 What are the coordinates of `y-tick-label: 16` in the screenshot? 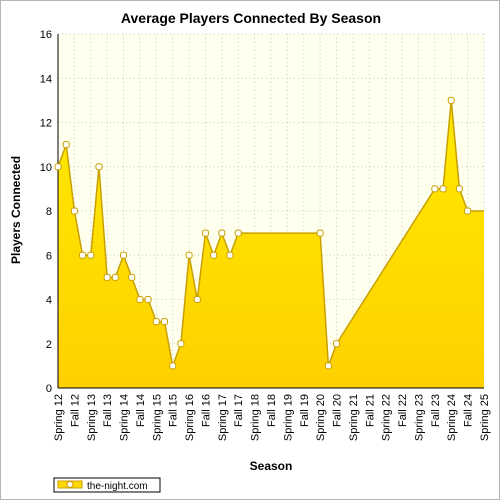 It's located at (46, 35).